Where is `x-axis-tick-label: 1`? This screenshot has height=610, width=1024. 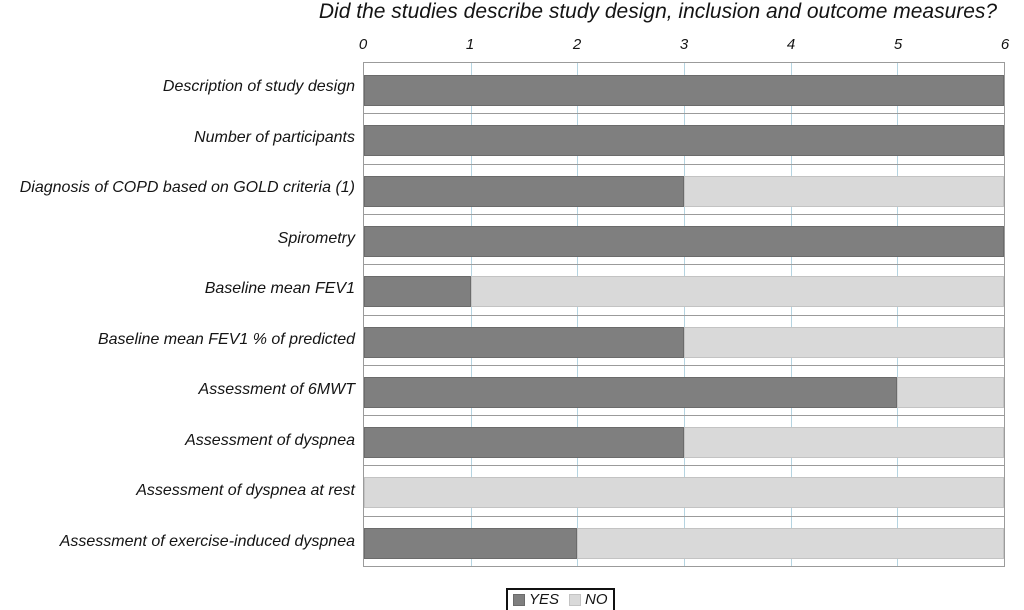 x-axis-tick-label: 1 is located at coordinates (470, 44).